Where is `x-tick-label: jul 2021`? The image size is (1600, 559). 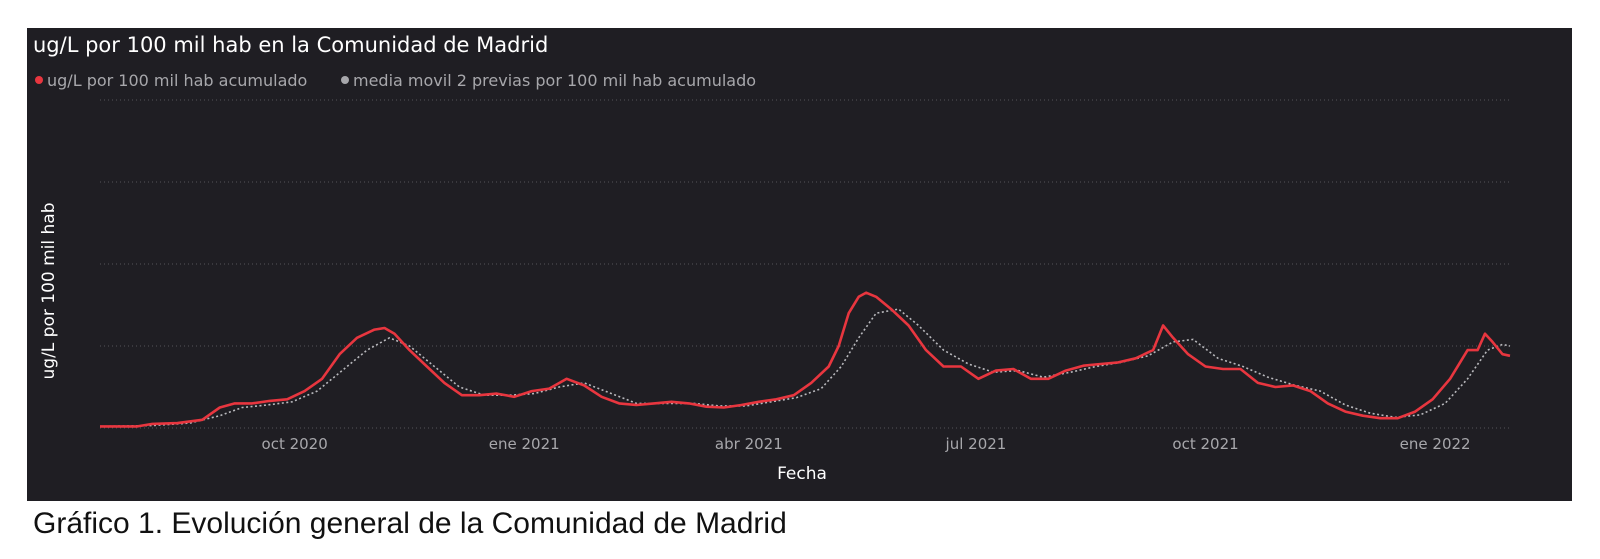 x-tick-label: jul 2021 is located at coordinates (976, 444).